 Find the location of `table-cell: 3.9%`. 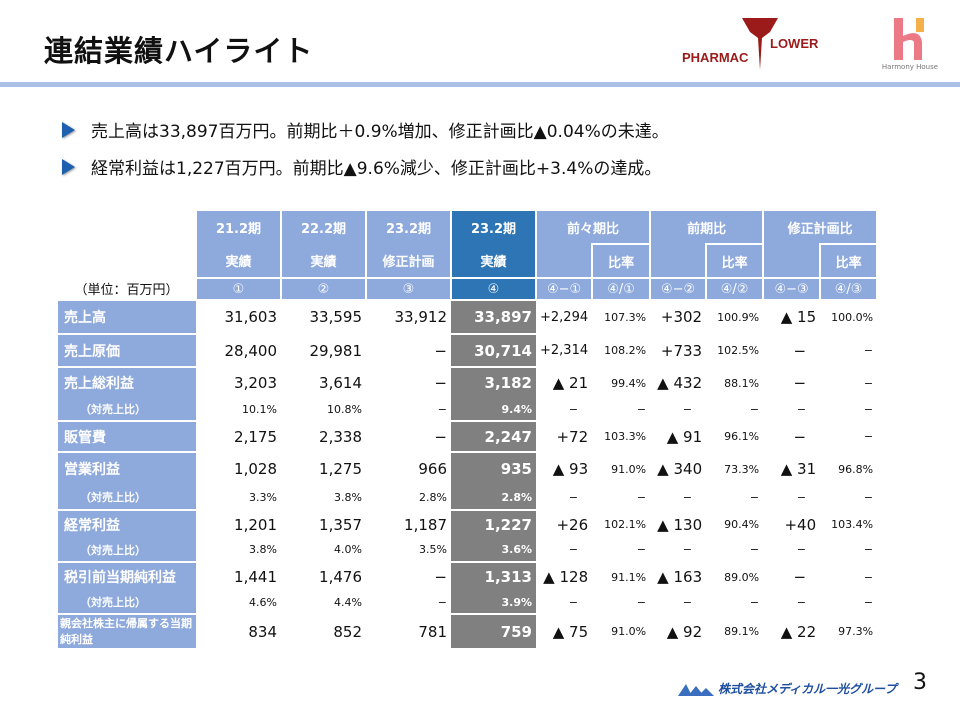

table-cell: 3.9% is located at coordinates (493, 602).